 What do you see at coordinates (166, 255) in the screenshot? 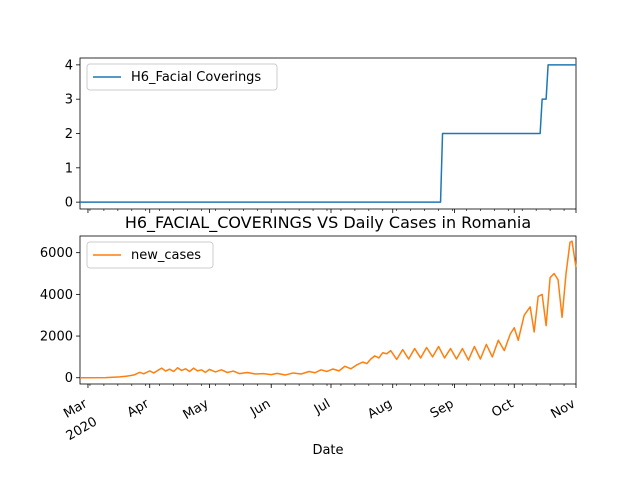
I see `bottom-legend-label: new_cases` at bounding box center [166, 255].